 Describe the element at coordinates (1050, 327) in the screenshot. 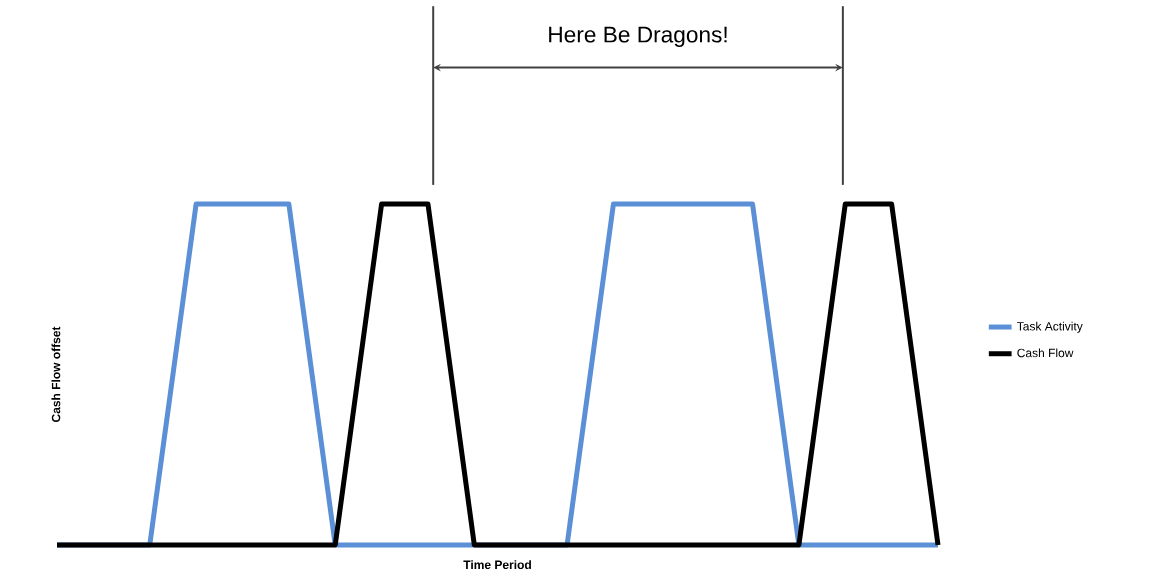

I see `legend-label: Task Activity` at that location.